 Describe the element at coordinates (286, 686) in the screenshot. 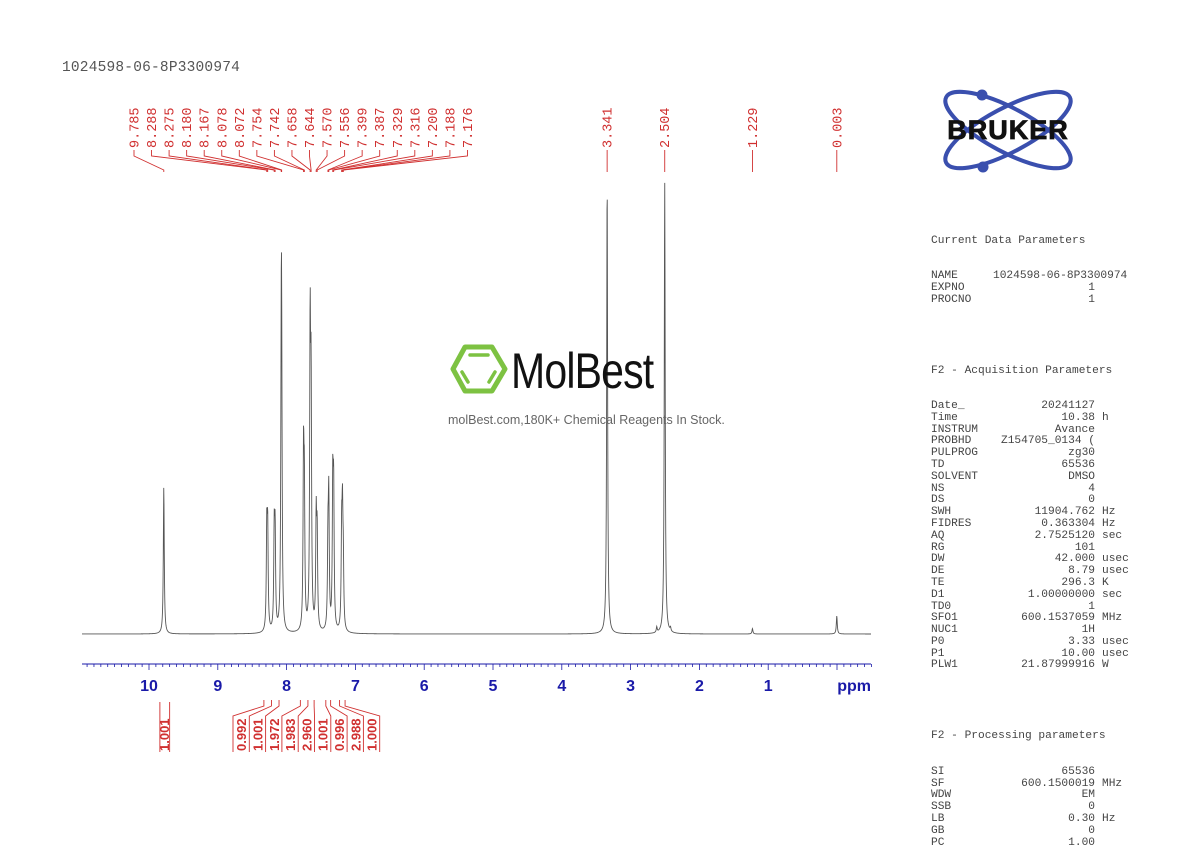

I see `x-tick-label: 8` at that location.